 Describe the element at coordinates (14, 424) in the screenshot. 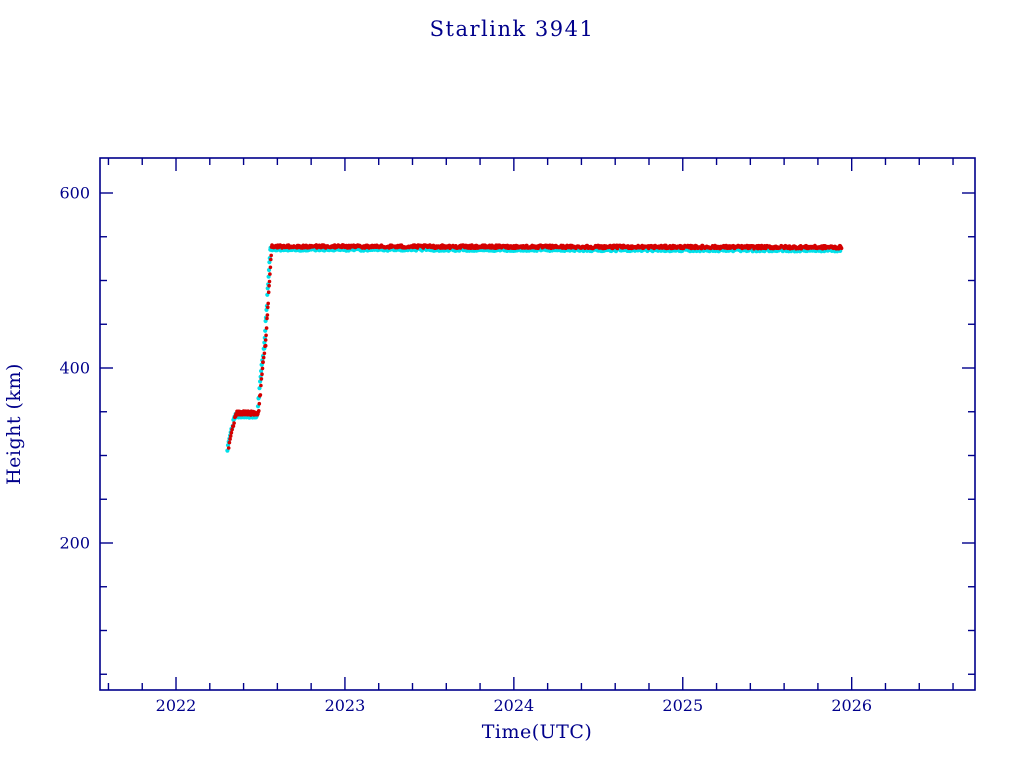

I see `y-axis-label: Height (km)` at that location.